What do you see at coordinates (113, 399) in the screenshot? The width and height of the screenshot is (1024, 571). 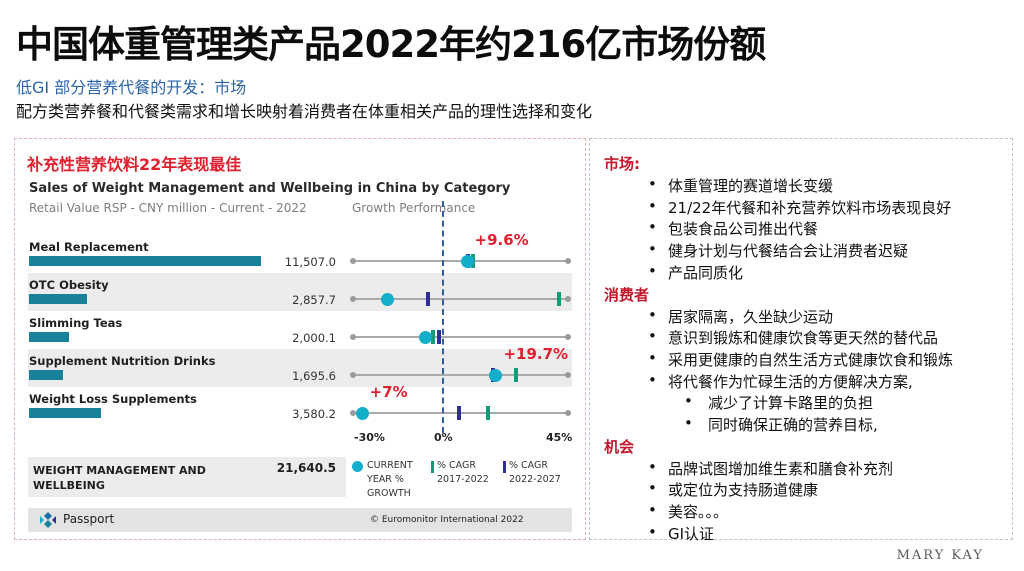 I see `category-label: Weight Loss Supplements` at bounding box center [113, 399].